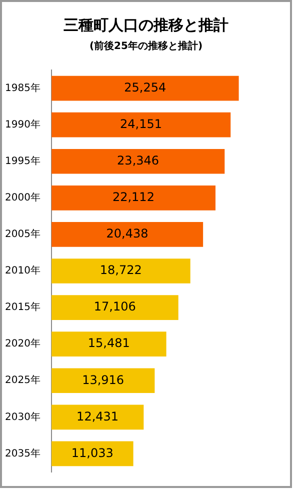 The width and height of the screenshot is (296, 492). I want to click on data-label: 20,438, so click(127, 233).